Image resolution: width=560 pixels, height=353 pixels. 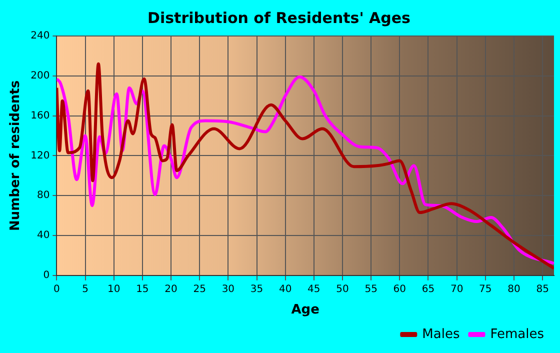 What do you see at coordinates (514, 289) in the screenshot?
I see `x-tick-label: 80` at bounding box center [514, 289].